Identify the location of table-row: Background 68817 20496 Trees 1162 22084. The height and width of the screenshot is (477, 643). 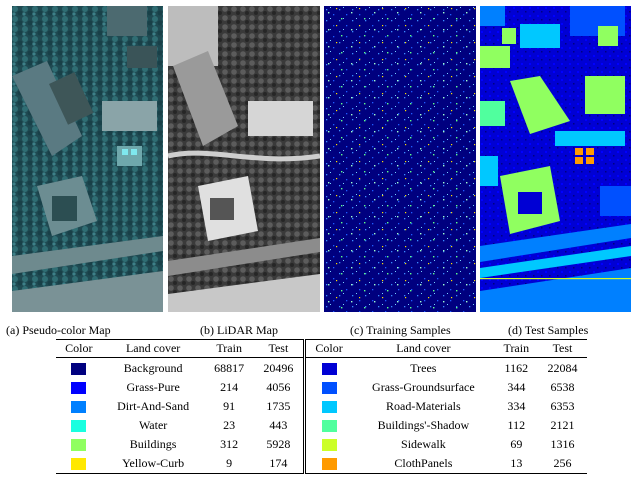
(321, 368).